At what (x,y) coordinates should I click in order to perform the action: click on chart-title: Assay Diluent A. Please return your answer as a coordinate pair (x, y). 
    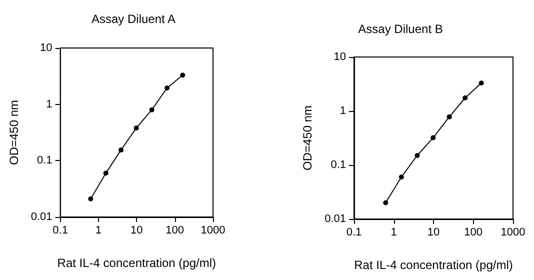
    Looking at the image, I should click on (133, 19).